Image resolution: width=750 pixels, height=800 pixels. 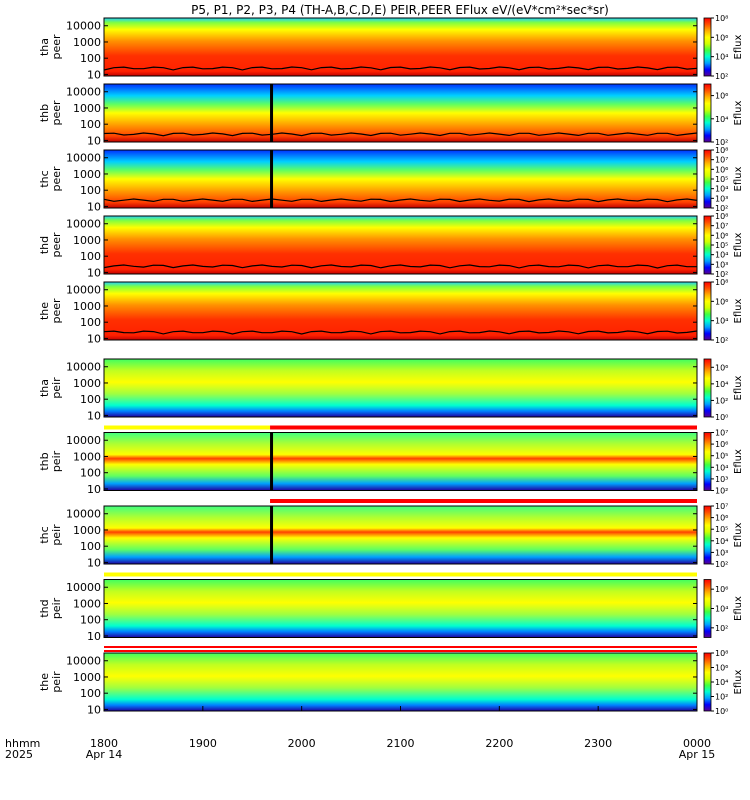 I want to click on y-axis-label: thdpeir, so click(x=50, y=608).